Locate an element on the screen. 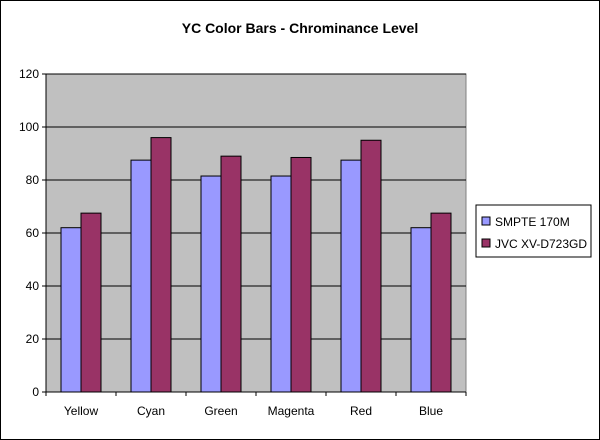  bar-smpte-170m-green is located at coordinates (211, 284).